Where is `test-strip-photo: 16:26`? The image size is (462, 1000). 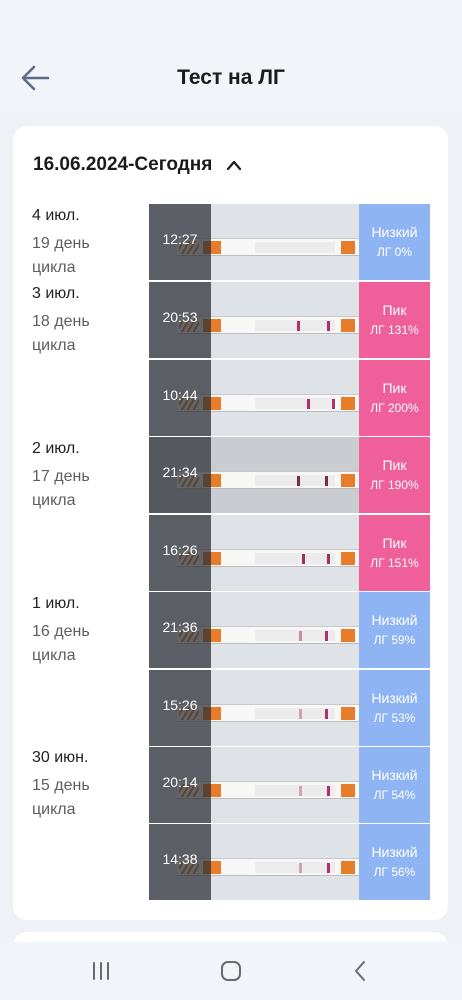 test-strip-photo: 16:26 is located at coordinates (254, 553).